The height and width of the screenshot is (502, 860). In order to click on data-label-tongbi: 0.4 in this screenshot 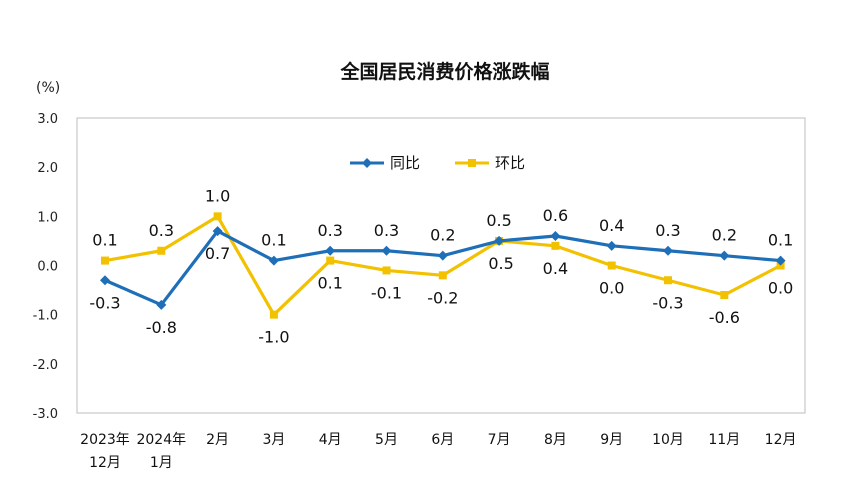, I will do `click(611, 225)`.